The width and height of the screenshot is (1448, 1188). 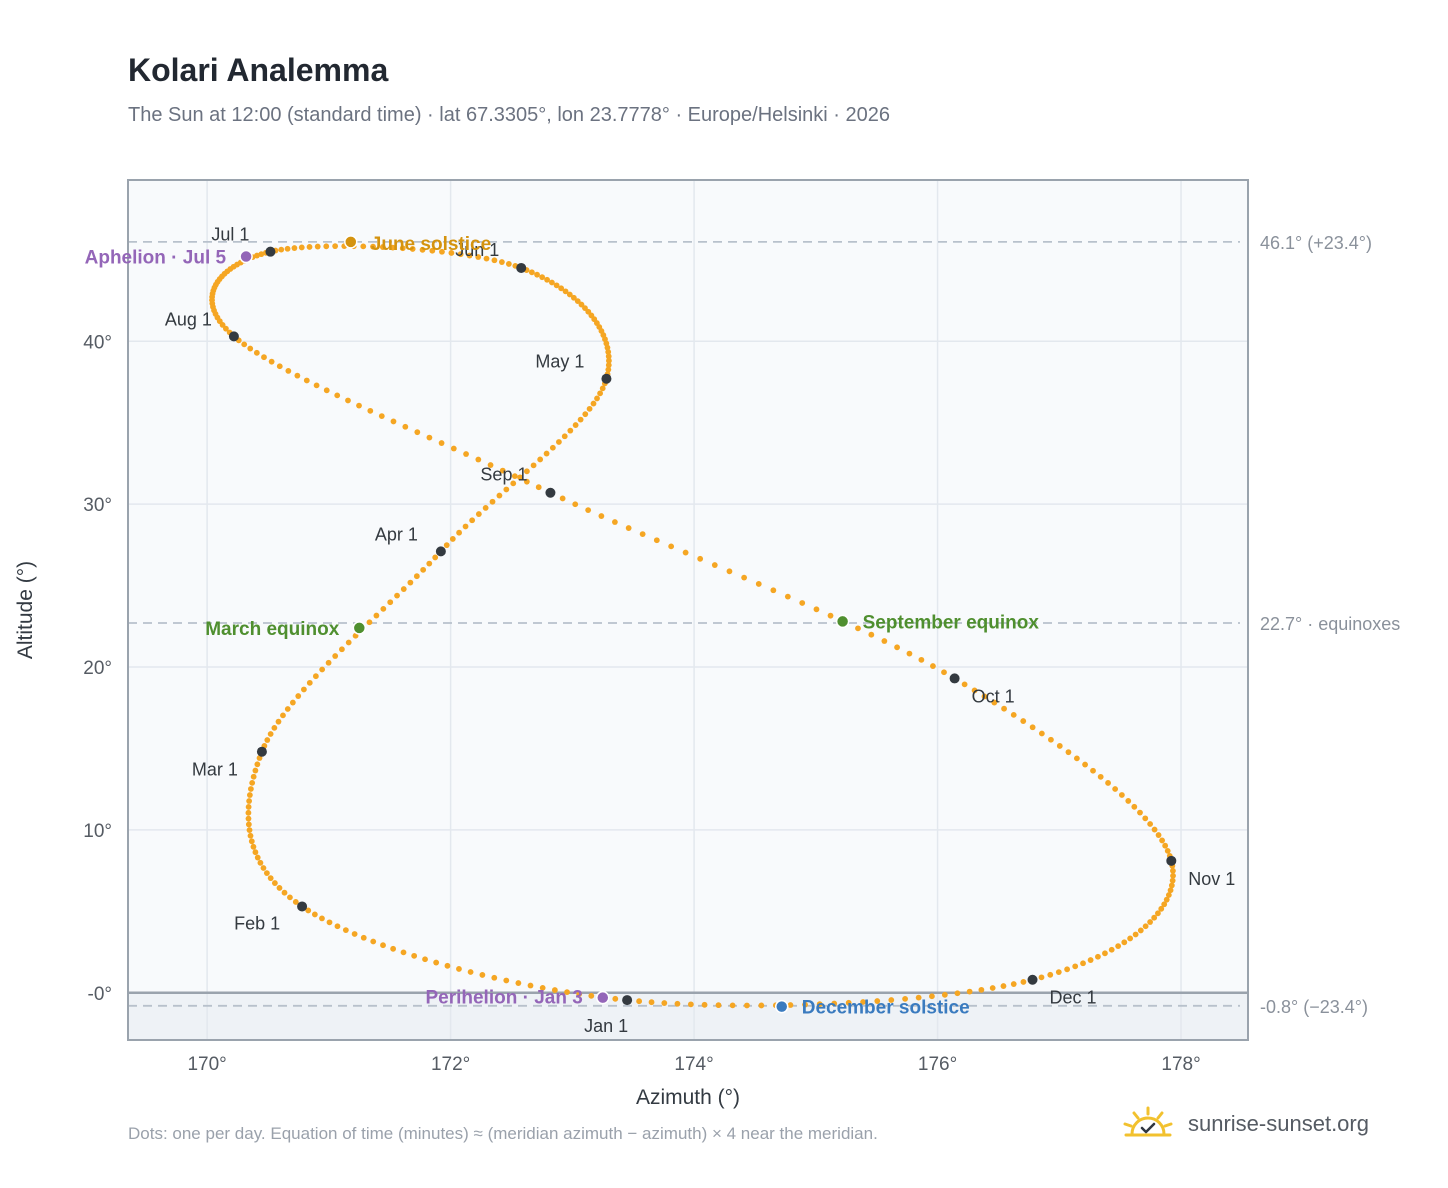 I want to click on month-label: Jul 1, so click(x=230, y=235).